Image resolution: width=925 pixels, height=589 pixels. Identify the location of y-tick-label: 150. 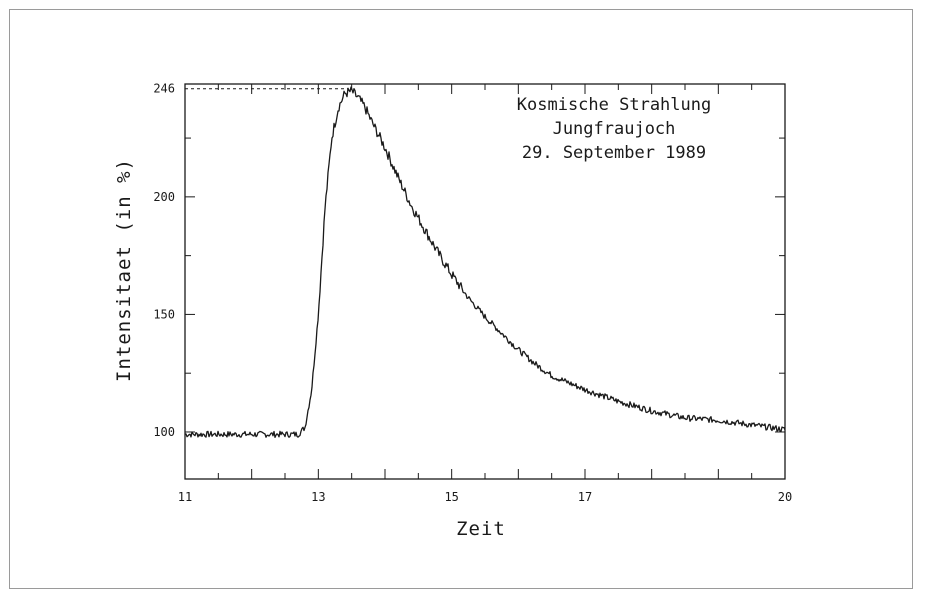
(164, 314).